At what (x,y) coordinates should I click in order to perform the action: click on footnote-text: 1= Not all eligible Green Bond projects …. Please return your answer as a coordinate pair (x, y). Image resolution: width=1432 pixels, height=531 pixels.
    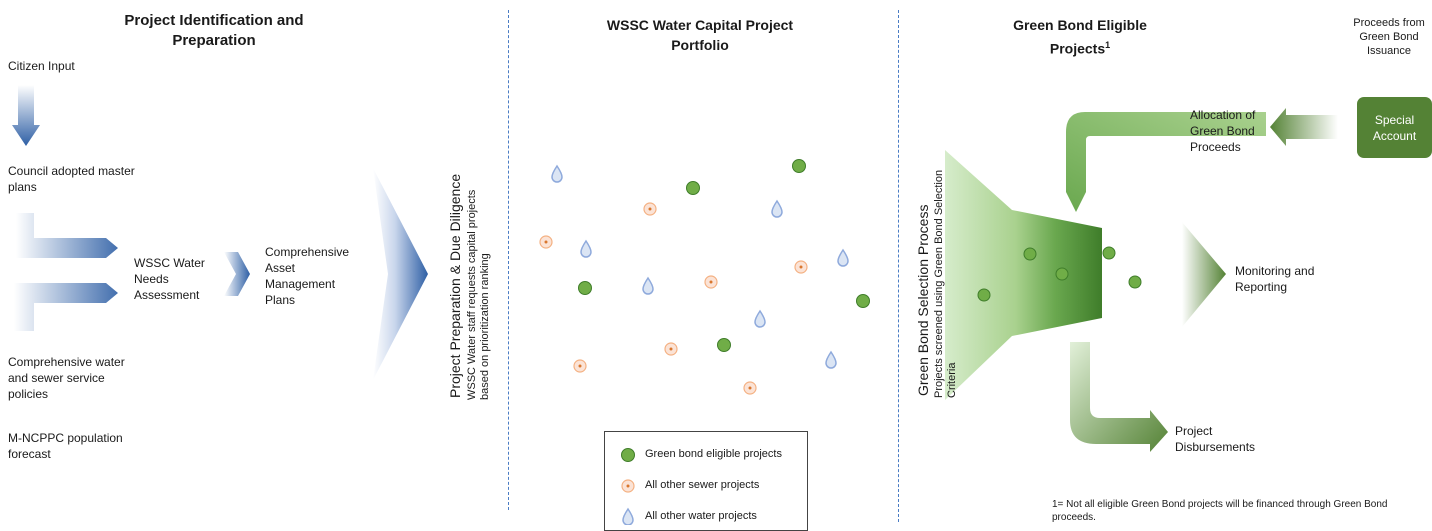
    Looking at the image, I should click on (1220, 511).